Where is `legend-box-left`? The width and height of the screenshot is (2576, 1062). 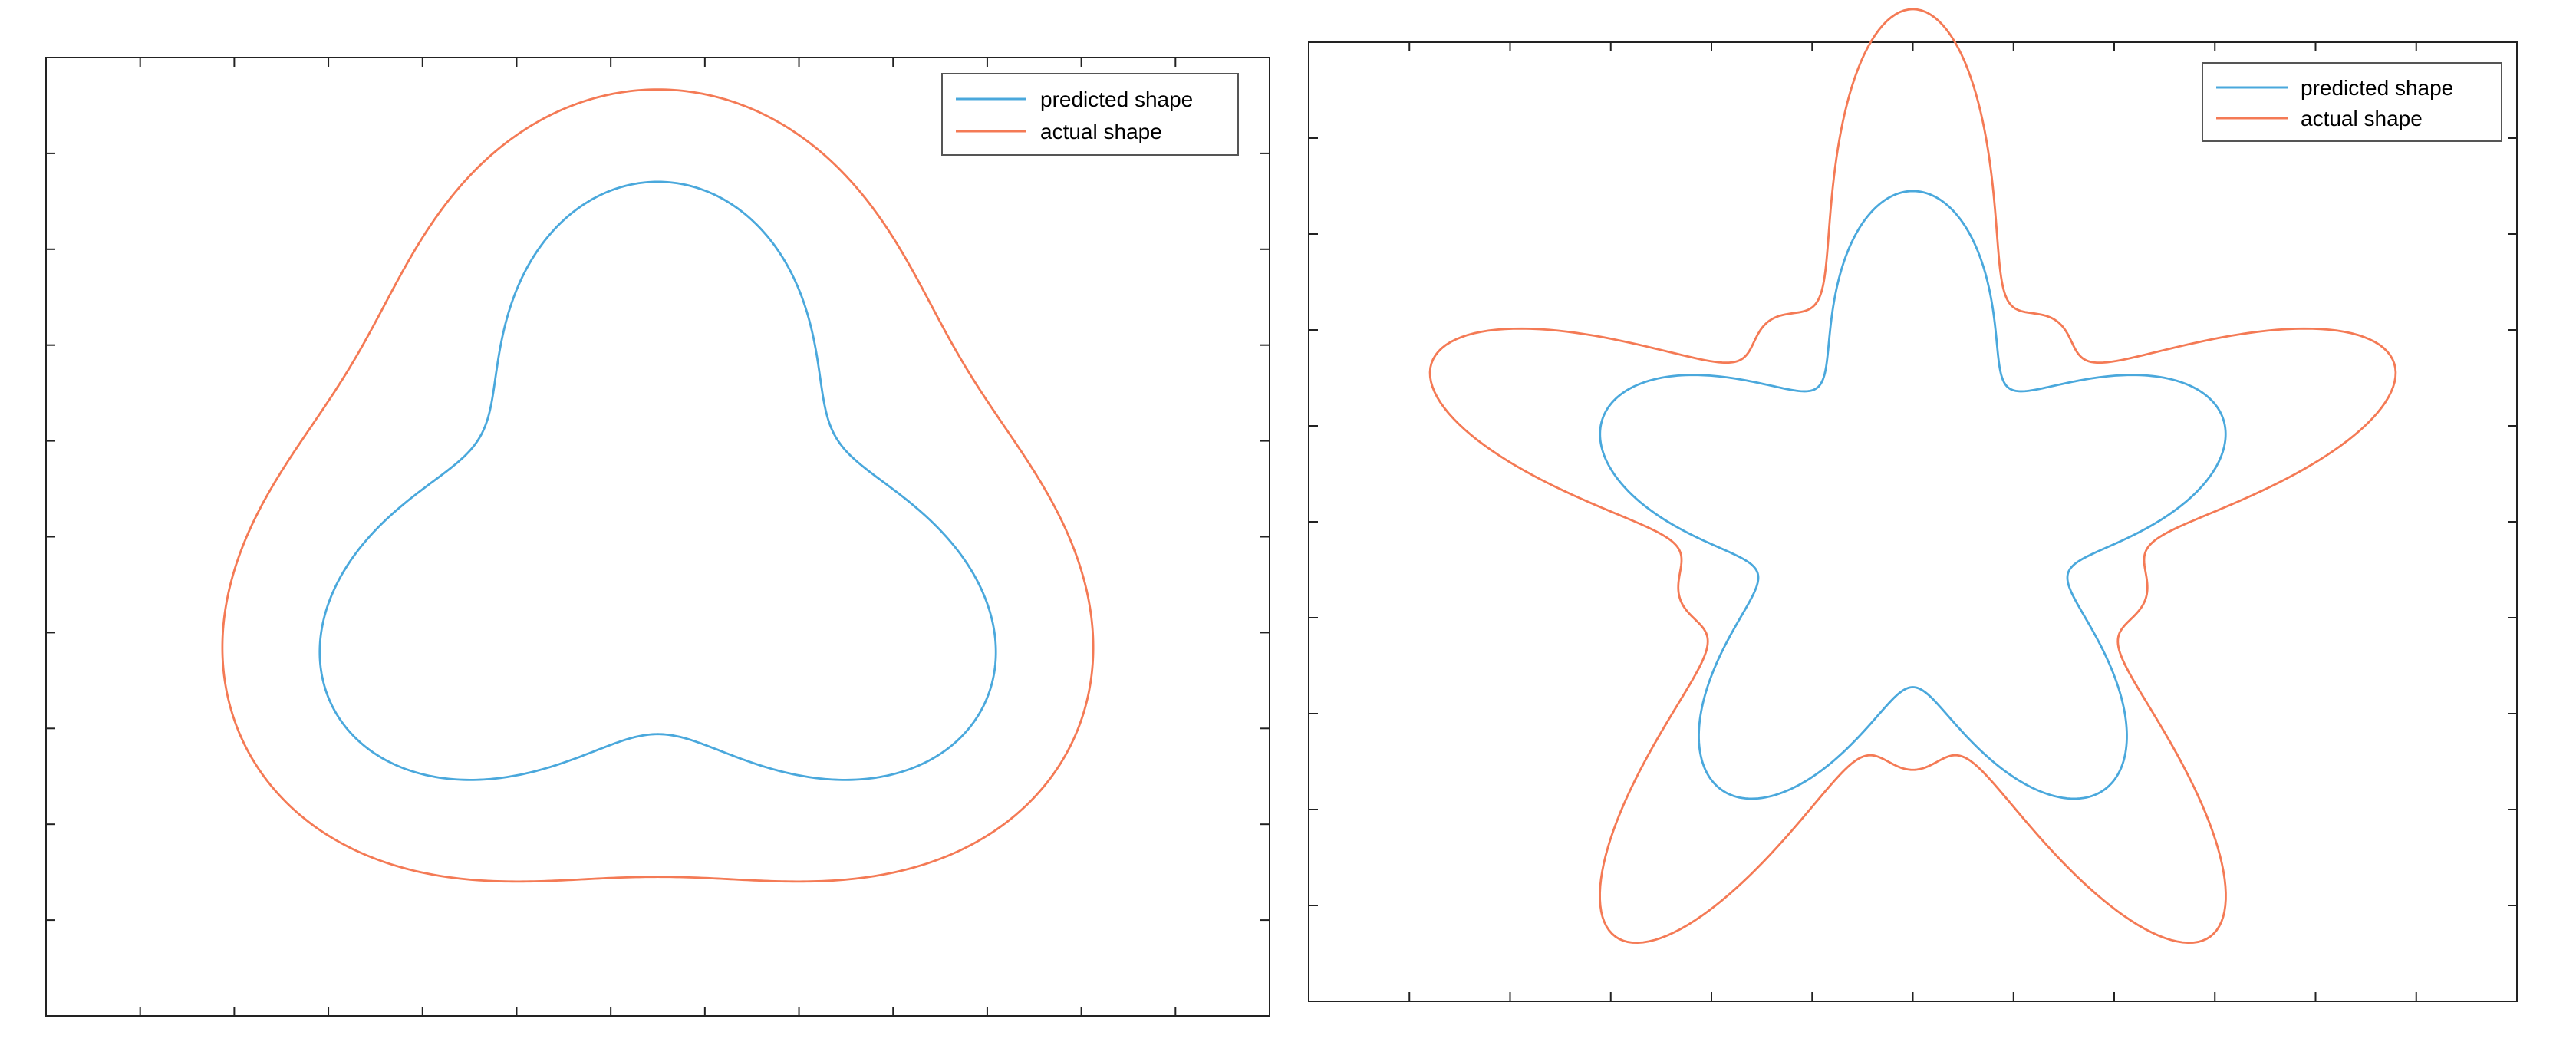
legend-box-left is located at coordinates (1090, 114).